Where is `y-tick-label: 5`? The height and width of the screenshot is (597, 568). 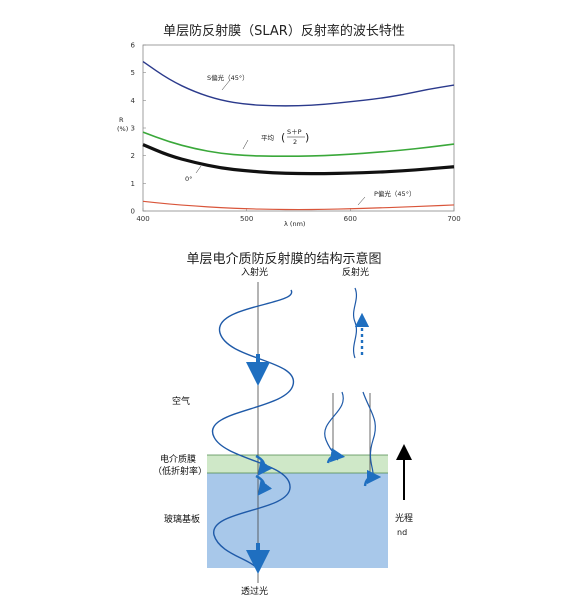 y-tick-label: 5 is located at coordinates (133, 73).